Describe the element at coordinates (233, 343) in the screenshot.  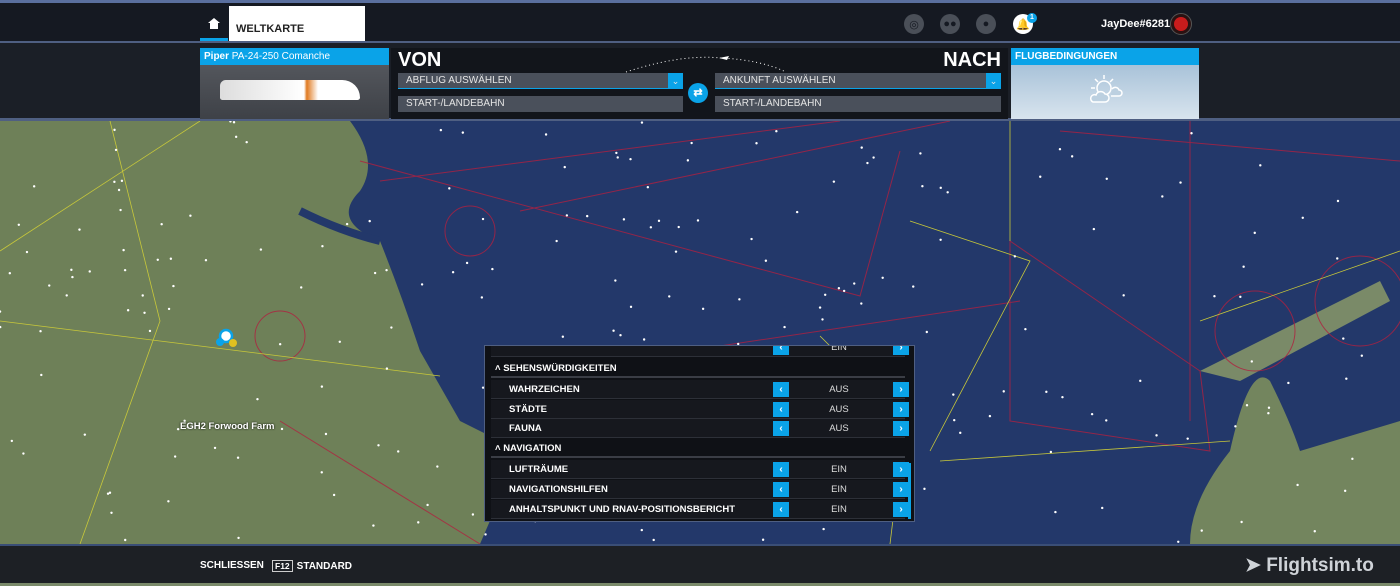
I see `favorite-star-icon` at that location.